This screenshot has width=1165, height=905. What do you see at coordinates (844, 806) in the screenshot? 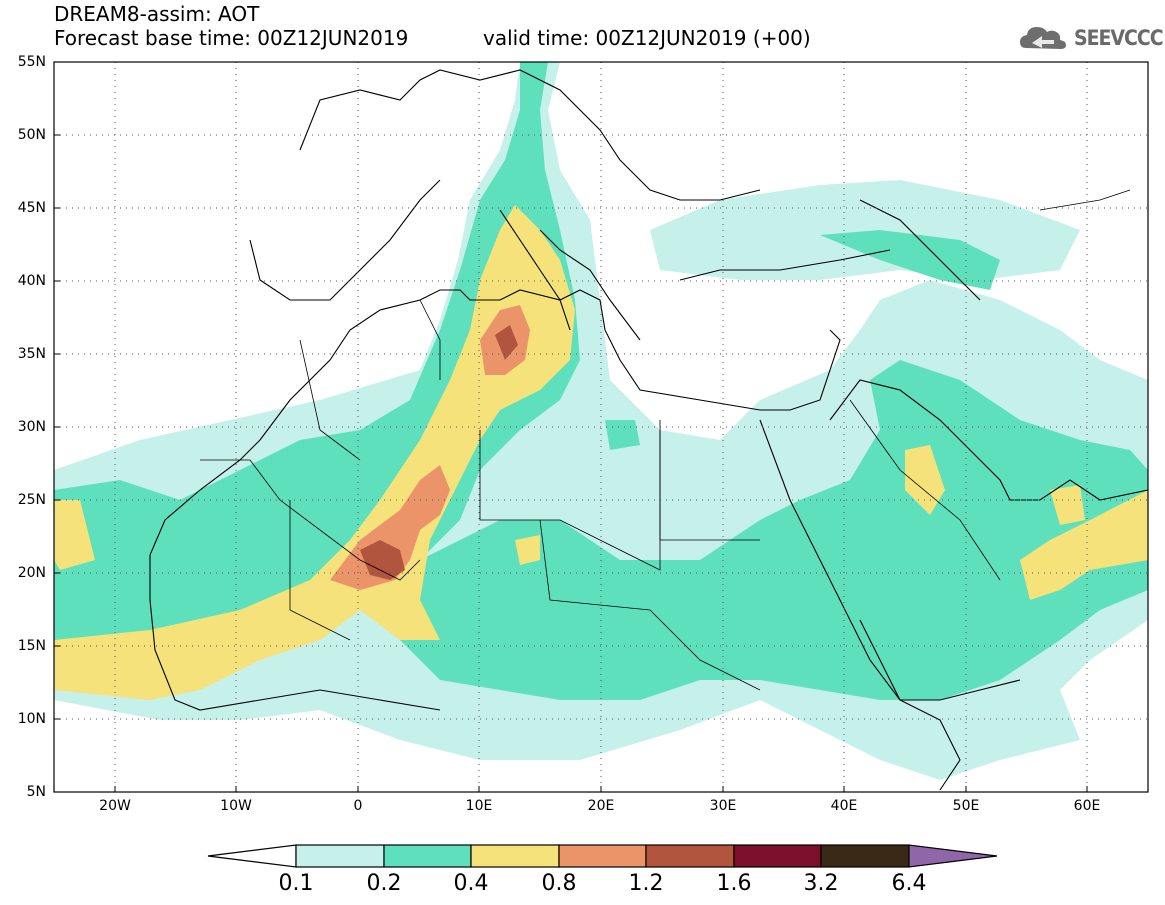
I see `lon-label: 40E` at bounding box center [844, 806].